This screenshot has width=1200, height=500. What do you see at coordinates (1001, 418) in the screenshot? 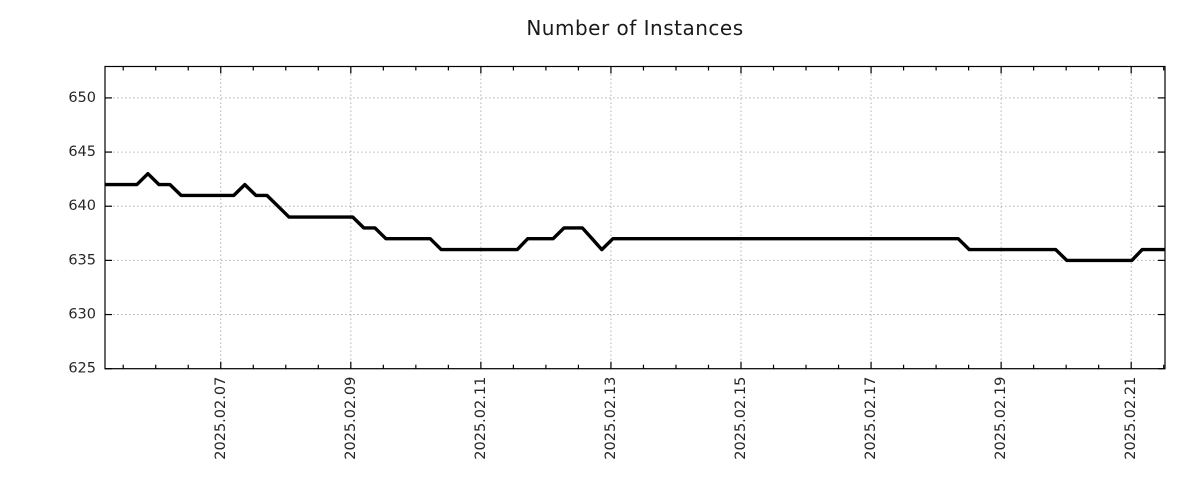
I see `x-tick-label: 2025.02.19` at bounding box center [1001, 418].